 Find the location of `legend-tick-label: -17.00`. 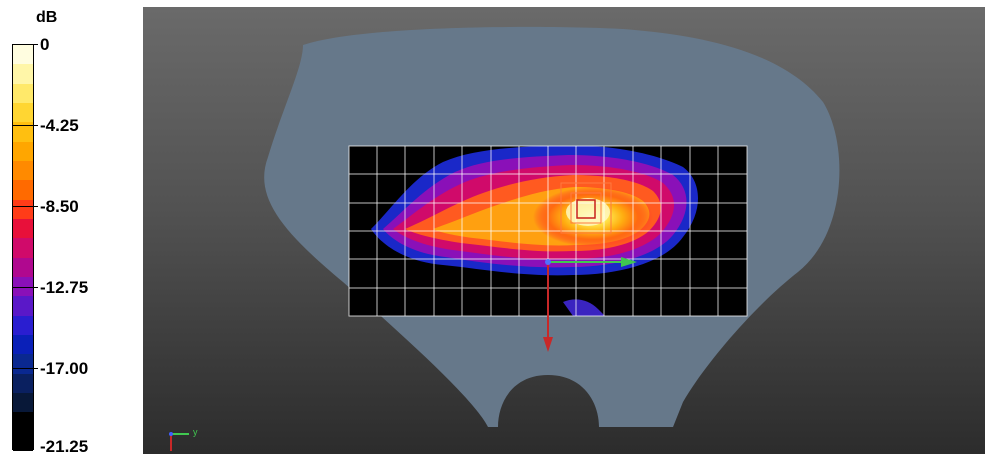

legend-tick-label: -17.00 is located at coordinates (64, 368).